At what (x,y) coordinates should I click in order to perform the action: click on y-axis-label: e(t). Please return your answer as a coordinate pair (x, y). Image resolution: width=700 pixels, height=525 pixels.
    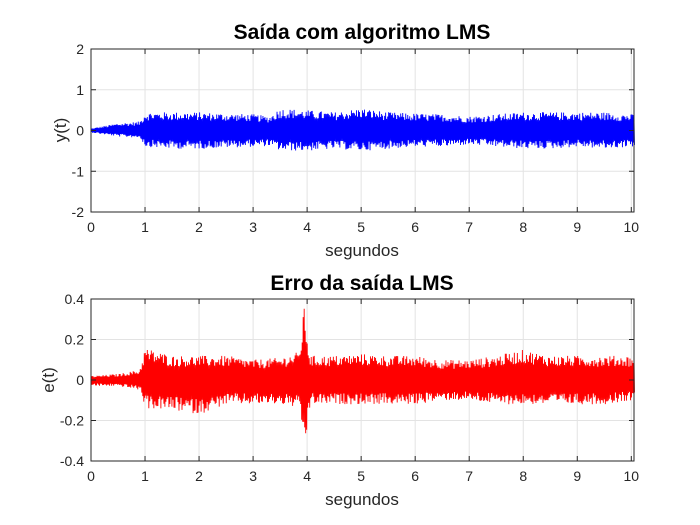
    Looking at the image, I should click on (48, 380).